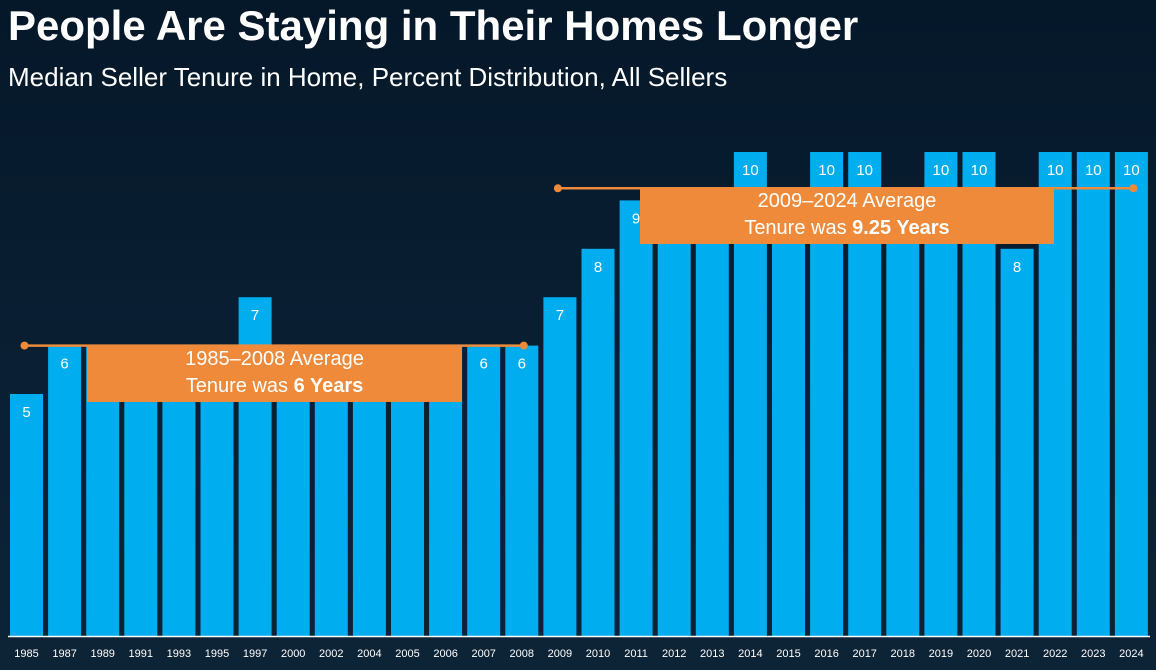 This screenshot has height=670, width=1156. Describe the element at coordinates (826, 170) in the screenshot. I see `data-label-2016: 10` at that location.